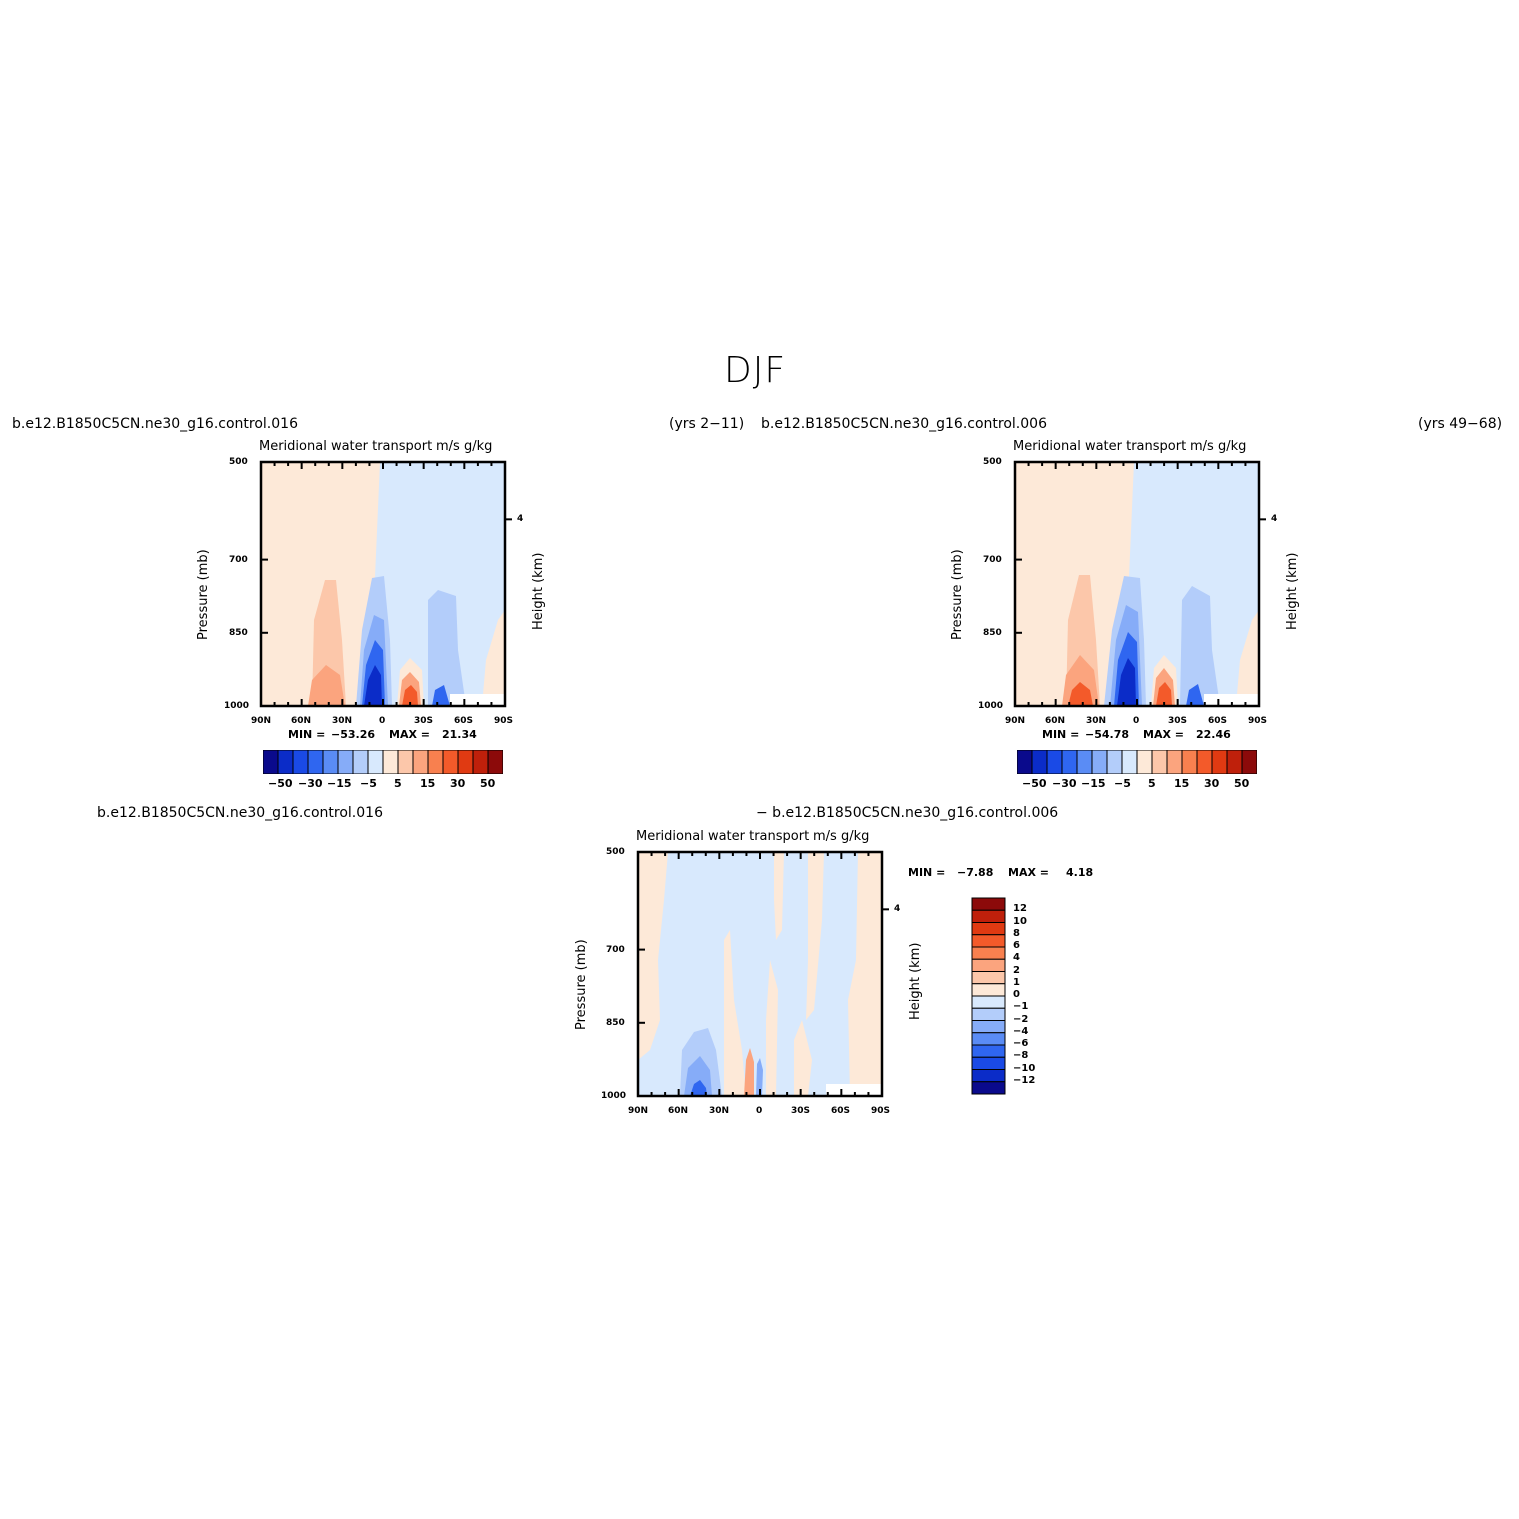  Describe the element at coordinates (1107, 734) in the screenshot. I see `panel-2-min-value: −54.78` at that location.